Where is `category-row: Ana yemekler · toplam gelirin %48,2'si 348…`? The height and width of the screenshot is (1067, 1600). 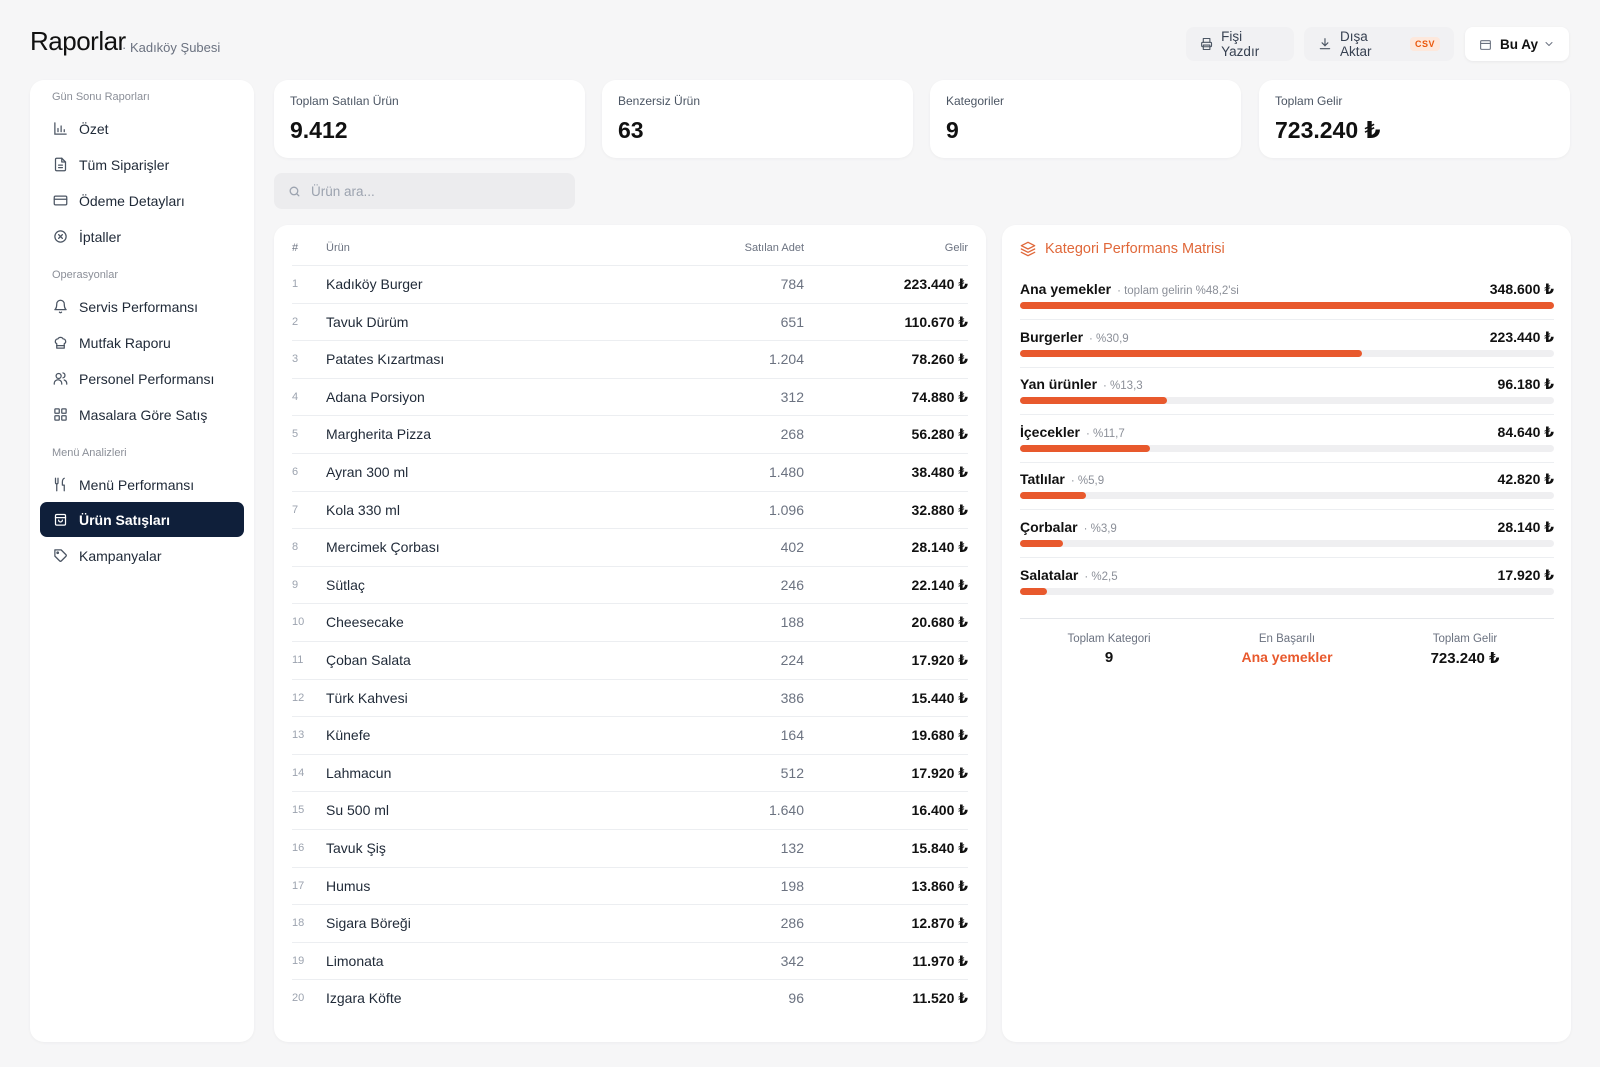 category-row: Ana yemekler · toplam gelirin %48,2'si 348… is located at coordinates (1287, 299).